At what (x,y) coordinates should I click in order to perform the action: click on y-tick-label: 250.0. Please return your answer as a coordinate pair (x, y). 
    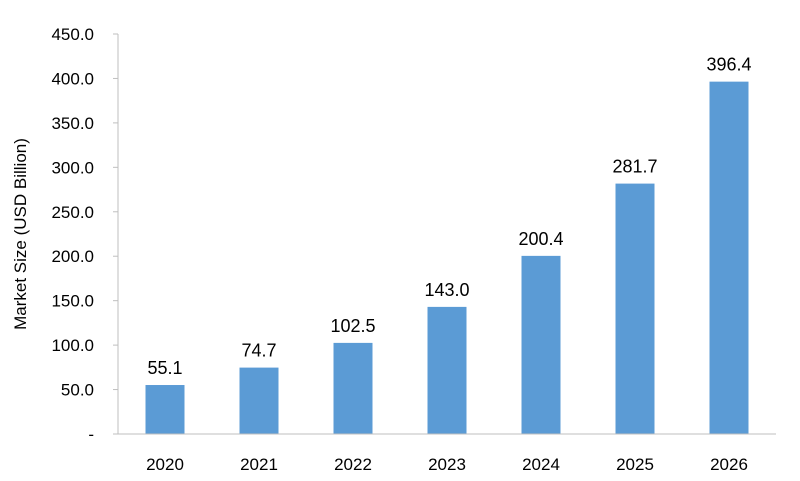
    Looking at the image, I should click on (72, 212).